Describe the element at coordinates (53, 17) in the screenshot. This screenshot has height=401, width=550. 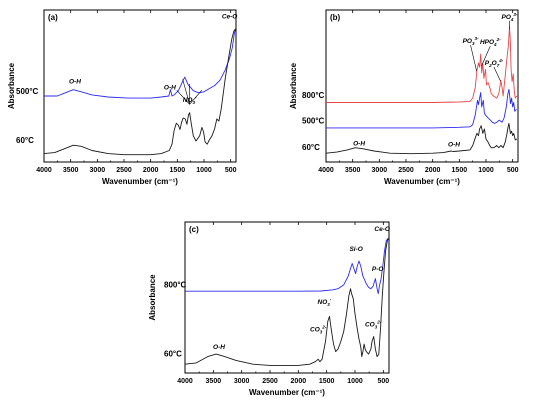
I see `panel-label: (a)` at that location.